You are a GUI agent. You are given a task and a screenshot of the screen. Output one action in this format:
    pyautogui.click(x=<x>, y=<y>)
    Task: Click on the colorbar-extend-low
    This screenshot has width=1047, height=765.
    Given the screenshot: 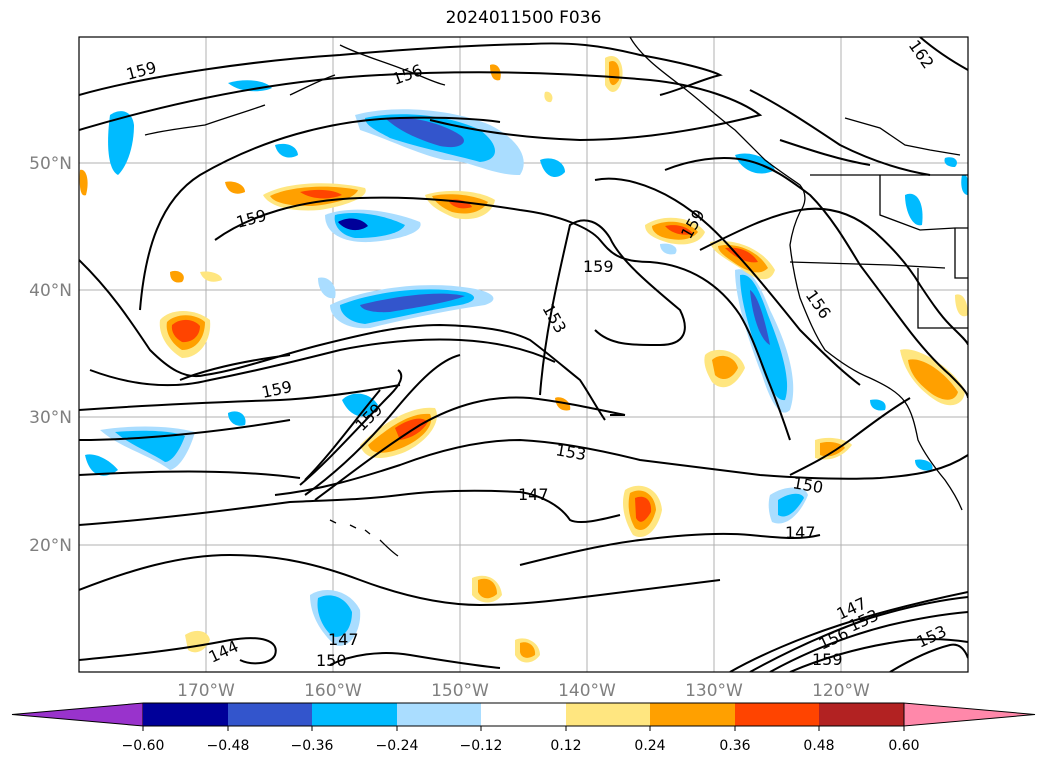 What is the action you would take?
    pyautogui.click(x=77, y=714)
    